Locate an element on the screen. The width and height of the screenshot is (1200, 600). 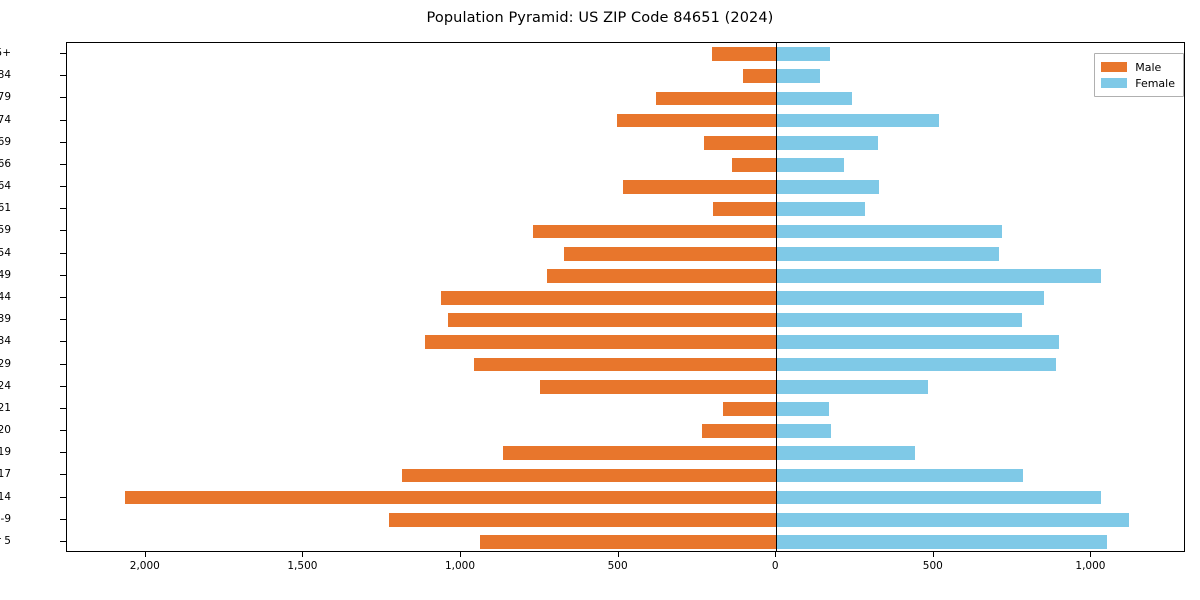
x-axis-tick-label: 1,500 is located at coordinates (302, 566).